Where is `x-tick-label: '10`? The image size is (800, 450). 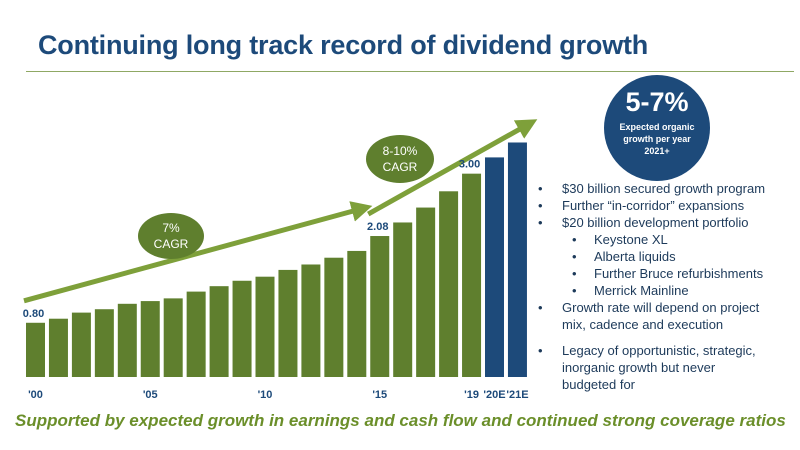 x-tick-label: '10 is located at coordinates (265, 395).